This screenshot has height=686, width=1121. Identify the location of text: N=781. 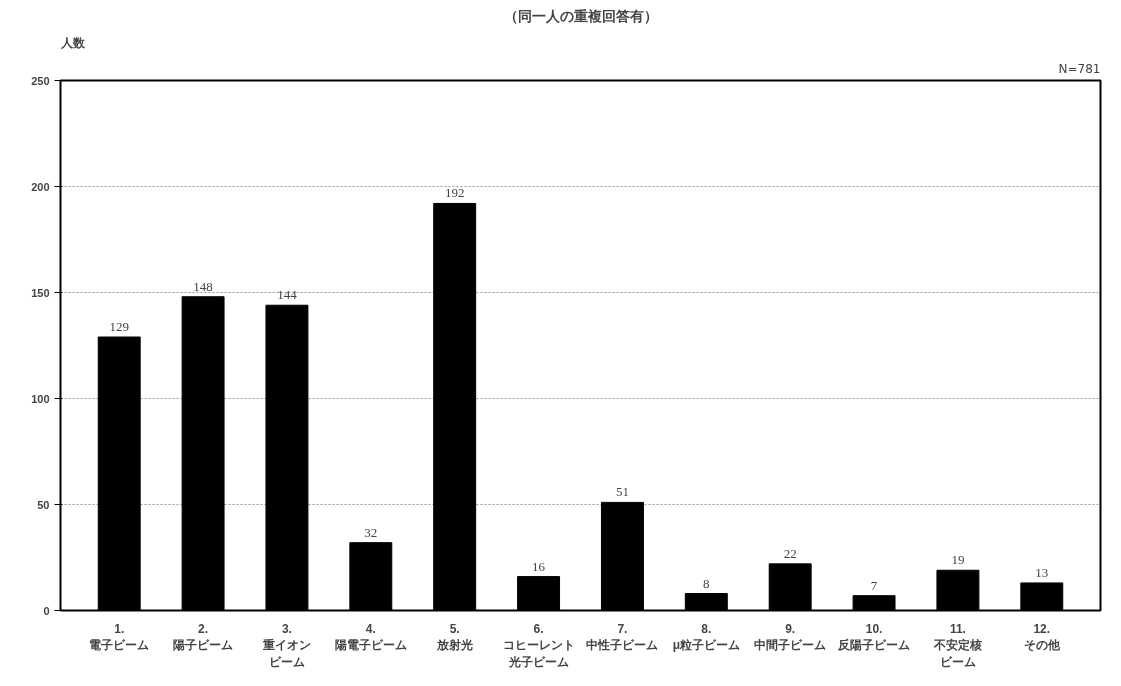
(1079, 68).